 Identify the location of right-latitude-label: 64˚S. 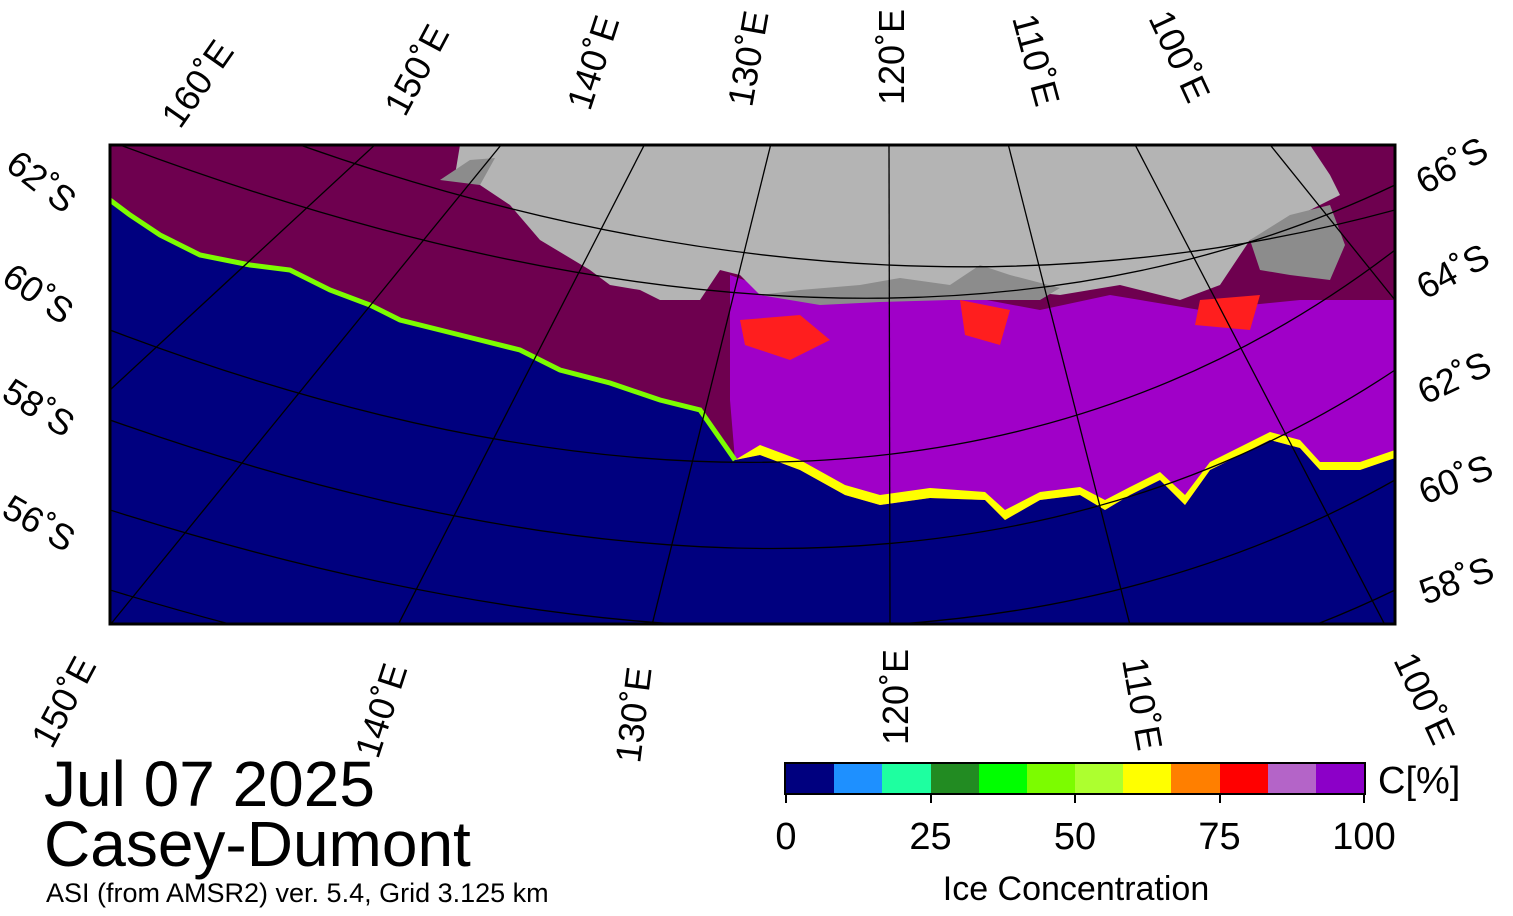
(1453, 271).